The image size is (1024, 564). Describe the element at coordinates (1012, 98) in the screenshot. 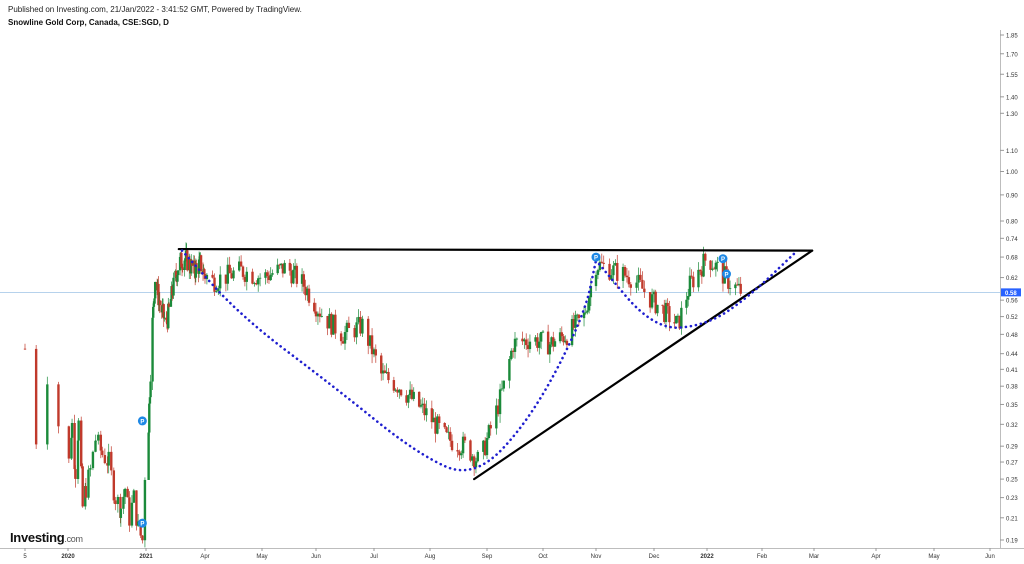

I see `price-tick-label: 1.40` at that location.